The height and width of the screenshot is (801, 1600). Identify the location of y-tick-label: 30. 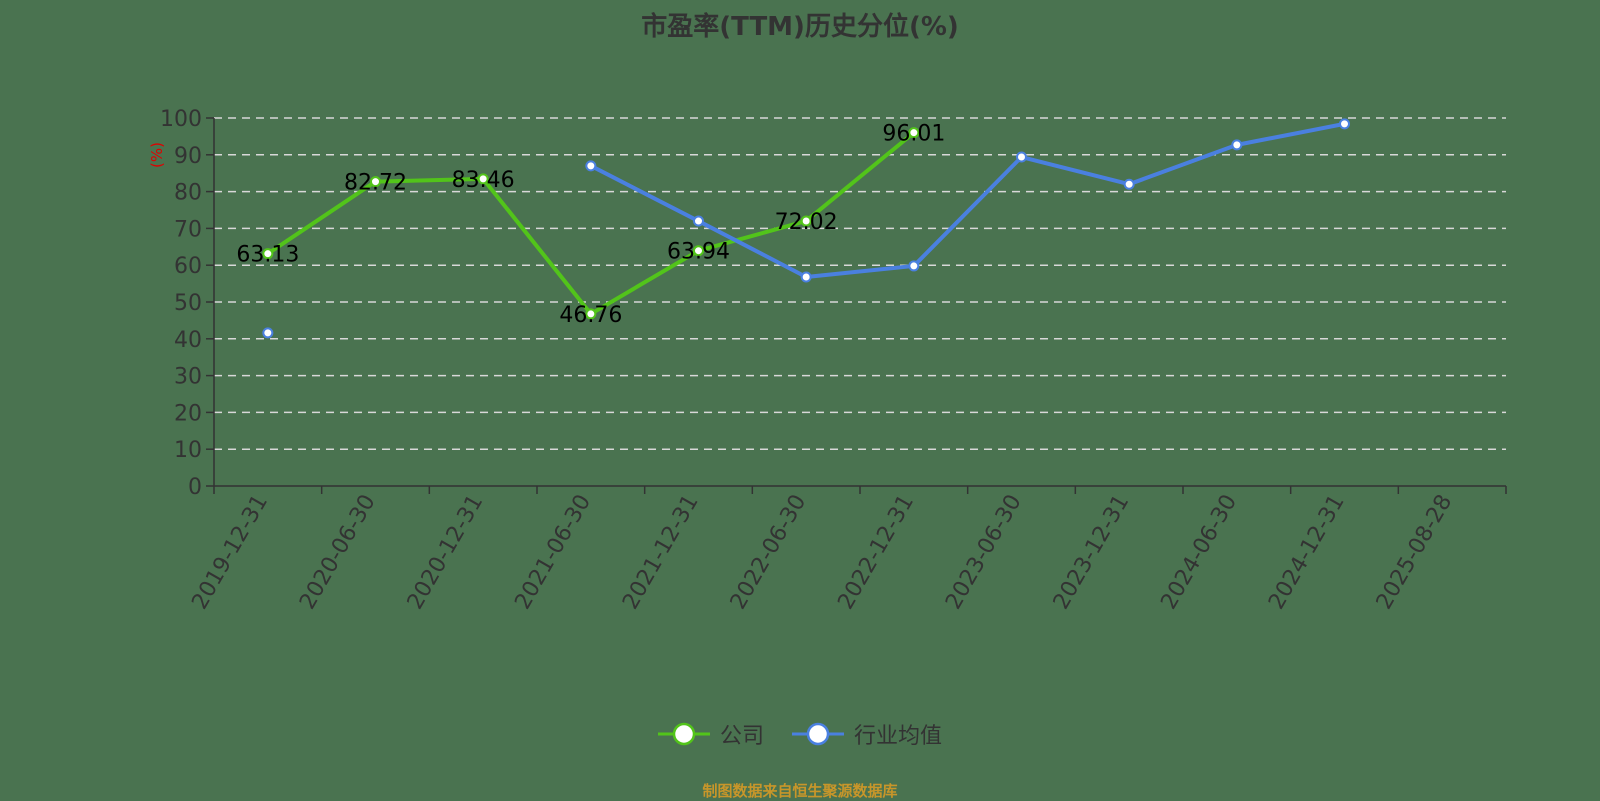
(188, 377).